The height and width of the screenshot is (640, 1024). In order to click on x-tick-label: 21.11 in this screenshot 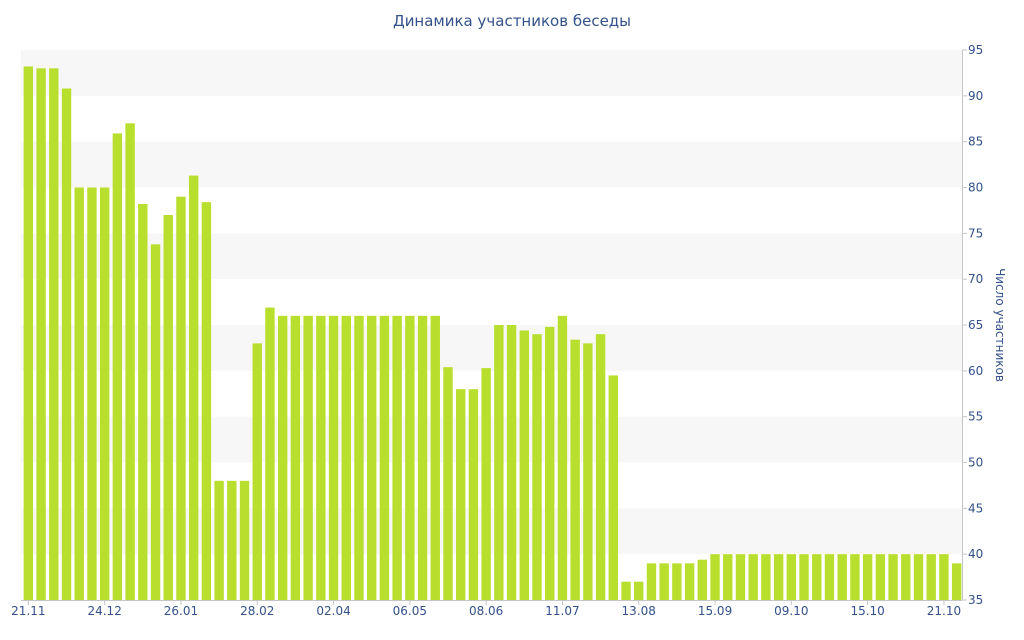, I will do `click(28, 611)`.